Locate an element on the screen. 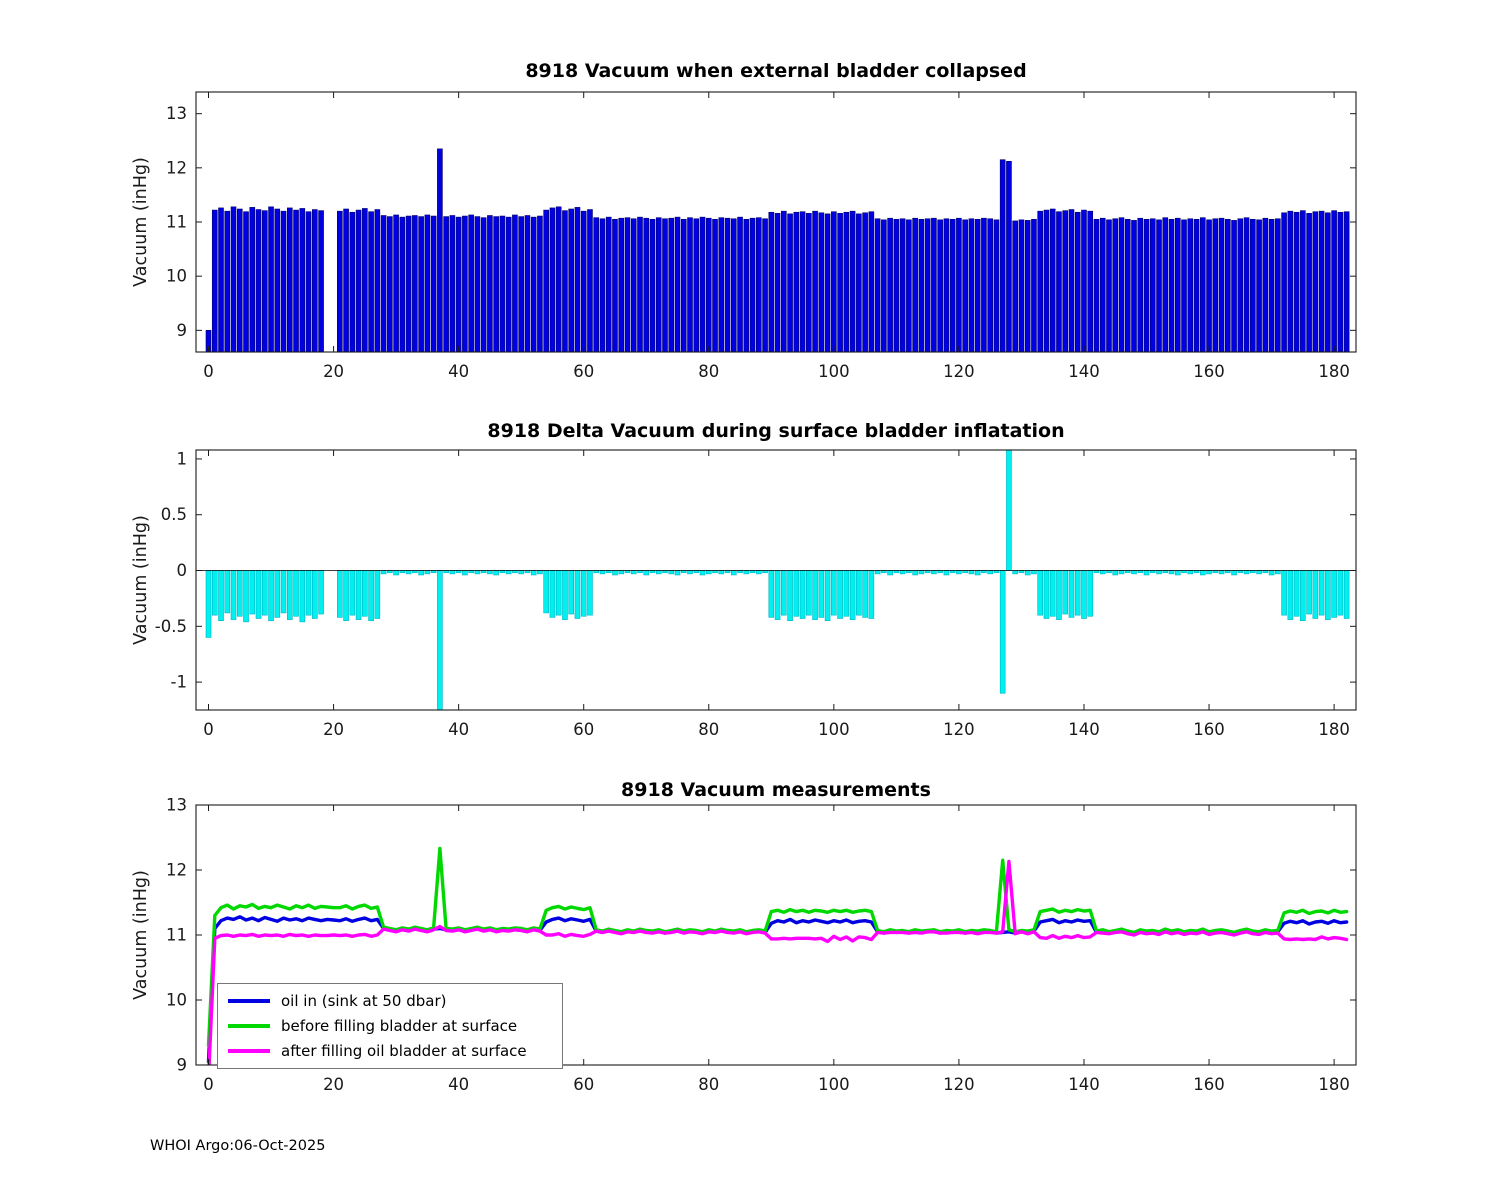  legend-entry-after-filling: after filling oil bladder at surface is located at coordinates (390, 1051).